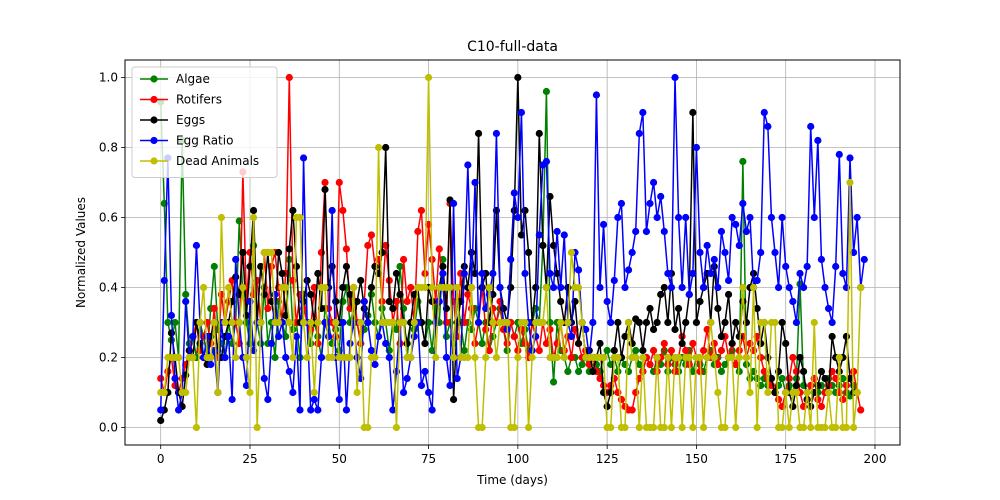  I want to click on y-tick-label: 0.2, so click(108, 358).